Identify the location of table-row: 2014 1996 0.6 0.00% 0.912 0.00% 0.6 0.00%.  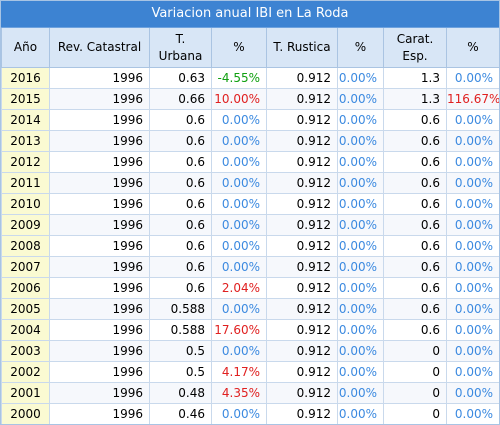
(250, 120).